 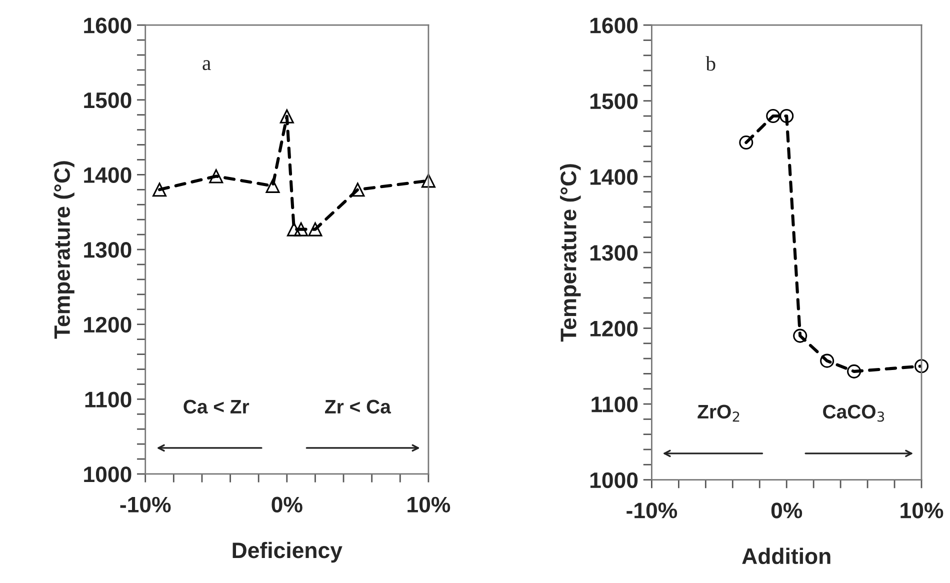 What do you see at coordinates (719, 413) in the screenshot?
I see `annotation: ZrO$_{2}$` at bounding box center [719, 413].